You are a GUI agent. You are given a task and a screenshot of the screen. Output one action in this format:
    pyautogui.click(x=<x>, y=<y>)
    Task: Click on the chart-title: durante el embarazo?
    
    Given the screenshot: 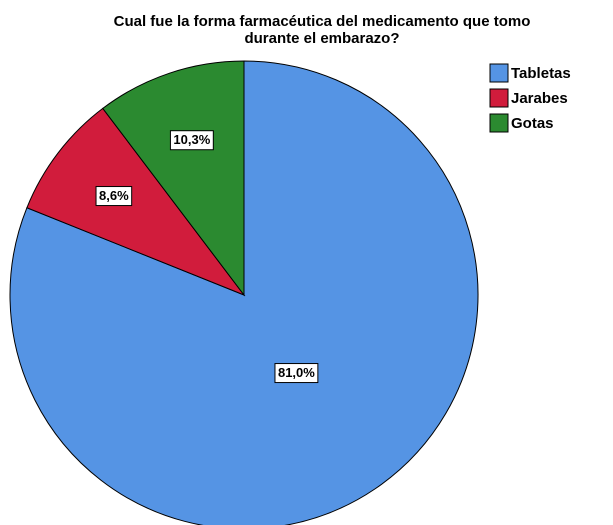 What is the action you would take?
    pyautogui.click(x=321, y=38)
    